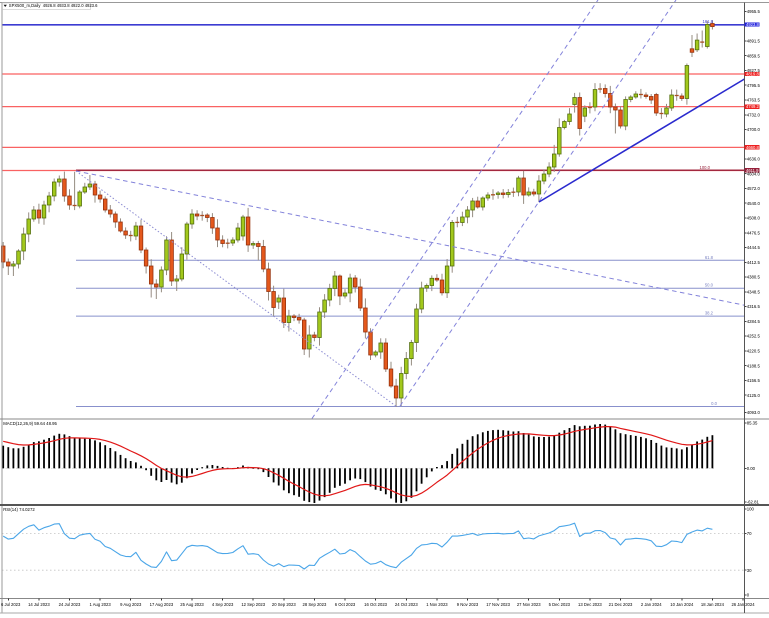  Describe the element at coordinates (754, 203) in the screenshot. I see `svg-text: 4540.0` at that location.